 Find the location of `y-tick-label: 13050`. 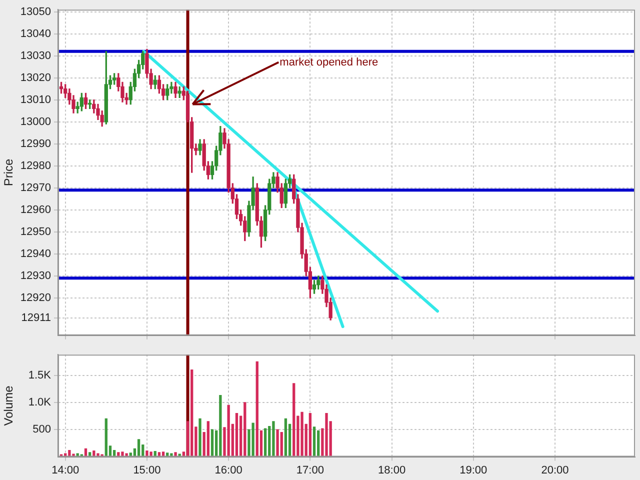

y-tick-label: 13050 is located at coordinates (35, 12).